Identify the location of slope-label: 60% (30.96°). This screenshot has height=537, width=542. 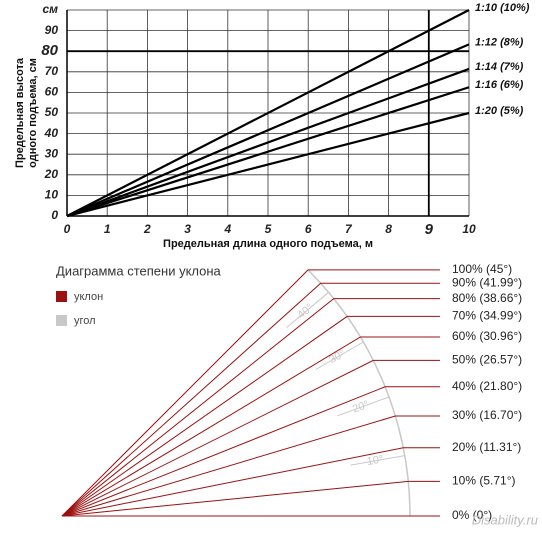
(487, 336).